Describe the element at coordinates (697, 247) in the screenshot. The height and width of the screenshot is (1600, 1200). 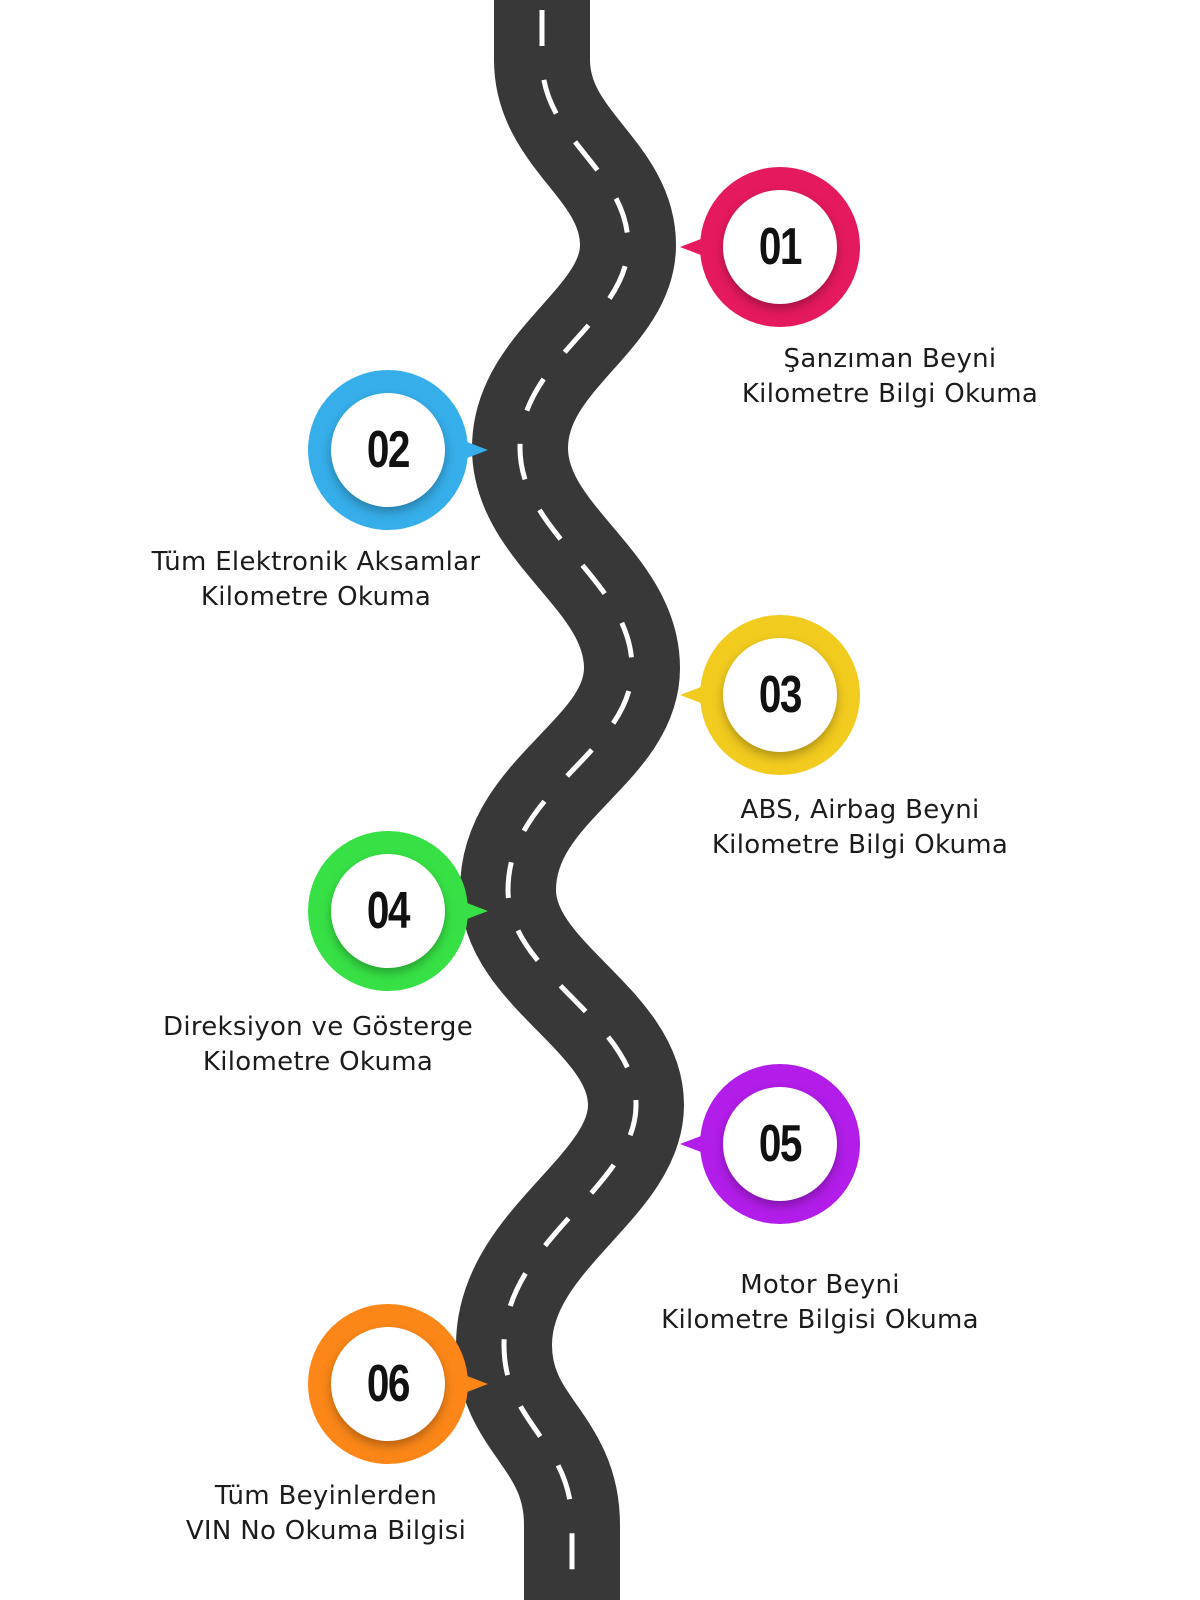
I see `step-01-pointer` at that location.